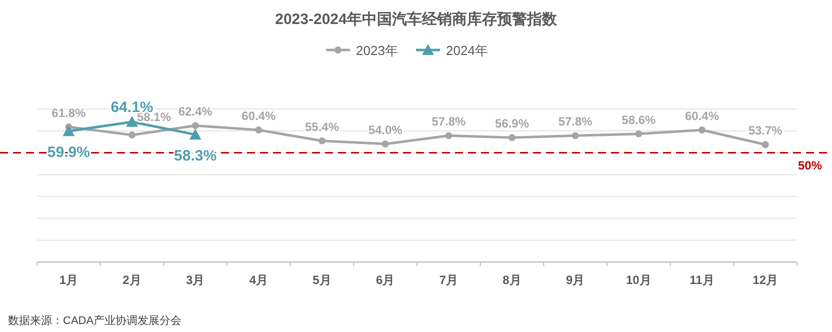 The image size is (832, 332). Describe the element at coordinates (575, 280) in the screenshot. I see `x-tick-label: 9月` at that location.